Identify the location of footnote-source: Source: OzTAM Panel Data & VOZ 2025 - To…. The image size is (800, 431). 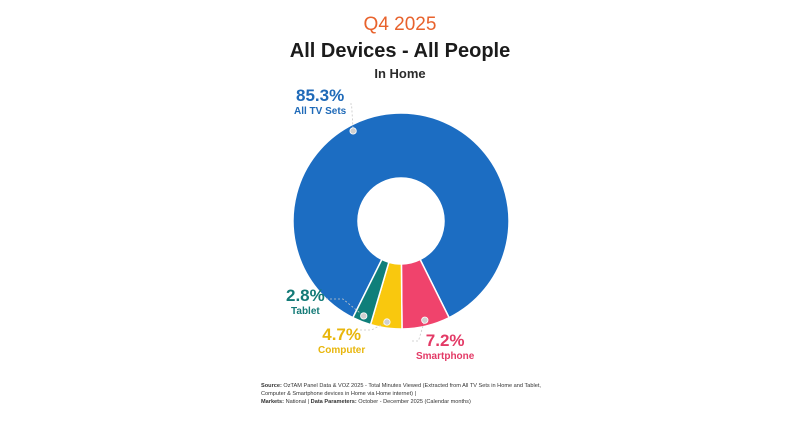
(411, 390).